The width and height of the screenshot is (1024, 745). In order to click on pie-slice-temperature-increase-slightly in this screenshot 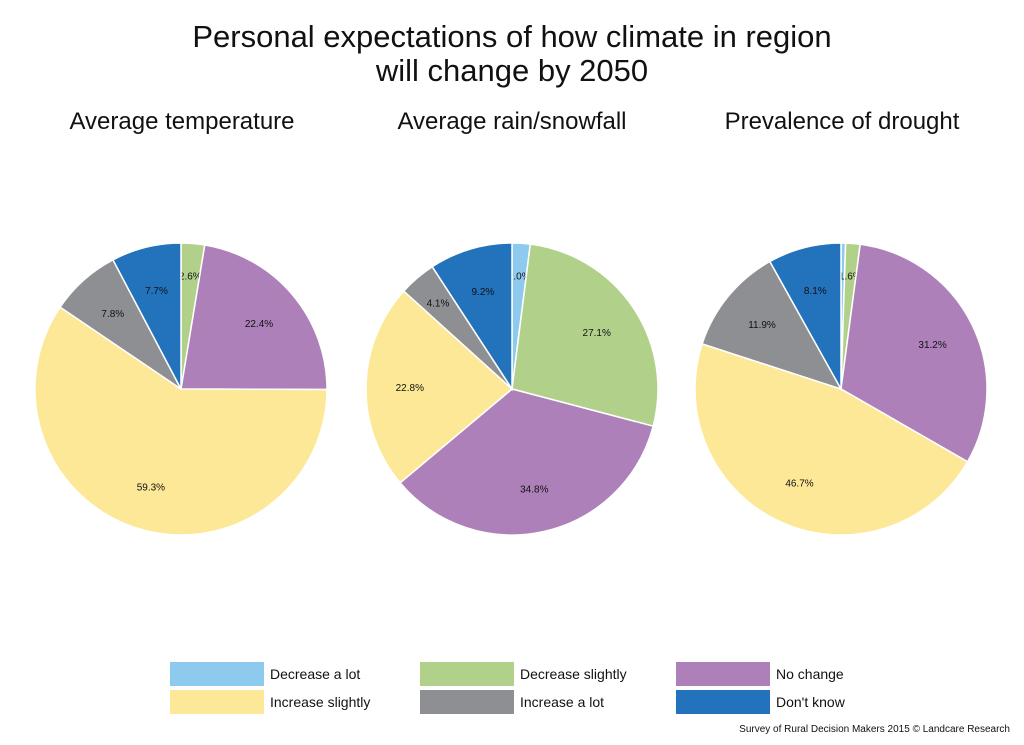, I will do `click(181, 421)`.